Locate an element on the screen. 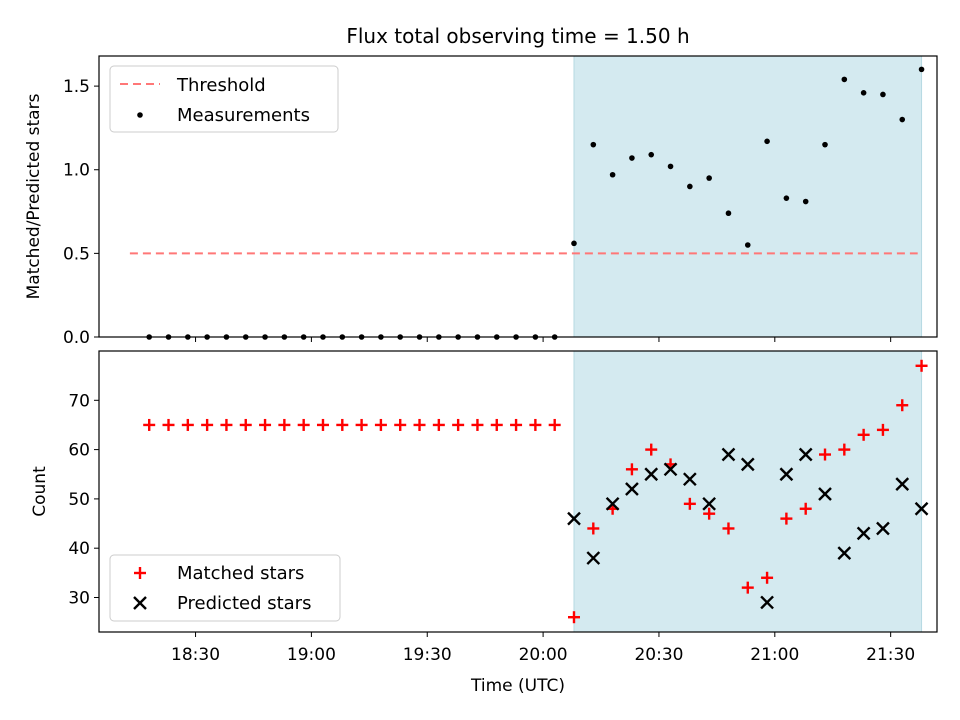 The height and width of the screenshot is (720, 960). top-y-tick-label: 0.0 is located at coordinates (76, 338).